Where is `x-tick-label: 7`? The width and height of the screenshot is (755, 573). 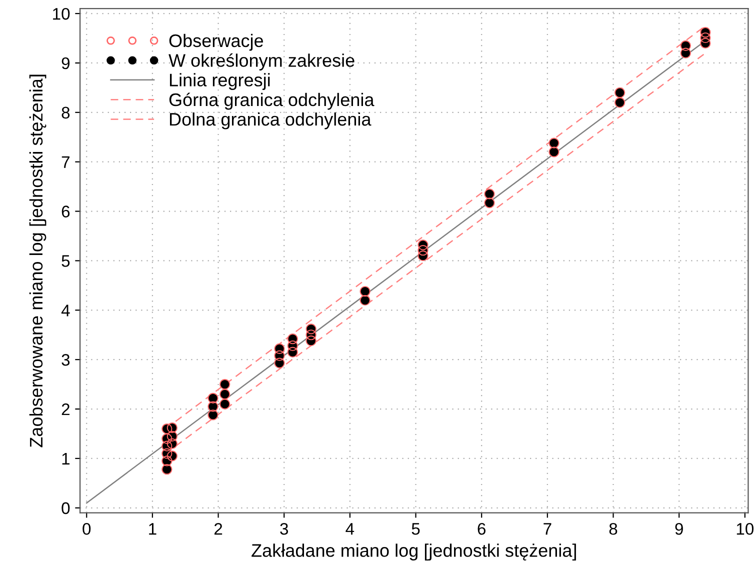 x-tick-label: 7 is located at coordinates (548, 529).